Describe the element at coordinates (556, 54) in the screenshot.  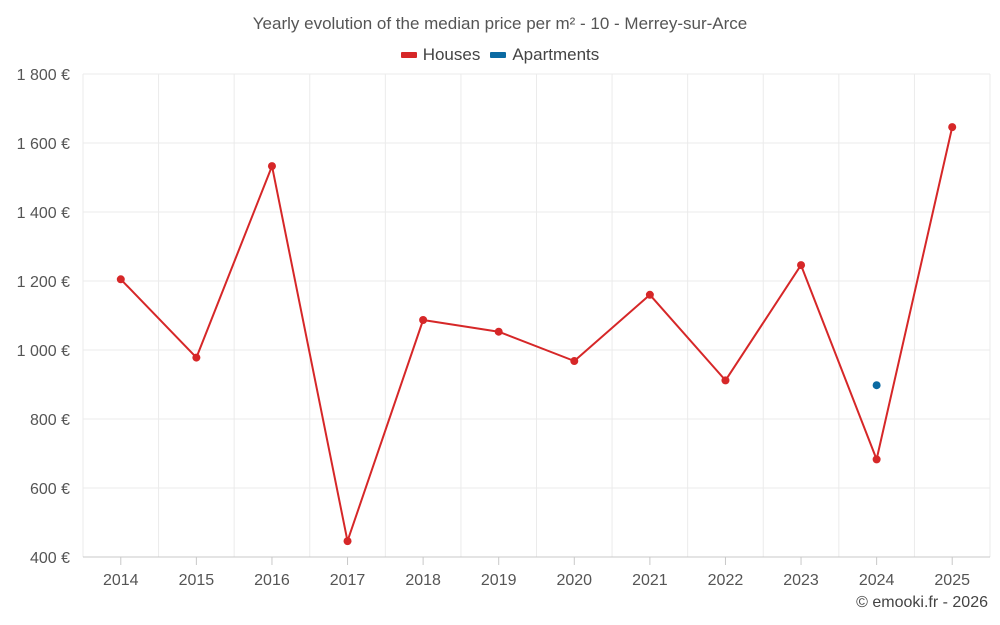
I see `legend-label-apartments: Apartments` at that location.